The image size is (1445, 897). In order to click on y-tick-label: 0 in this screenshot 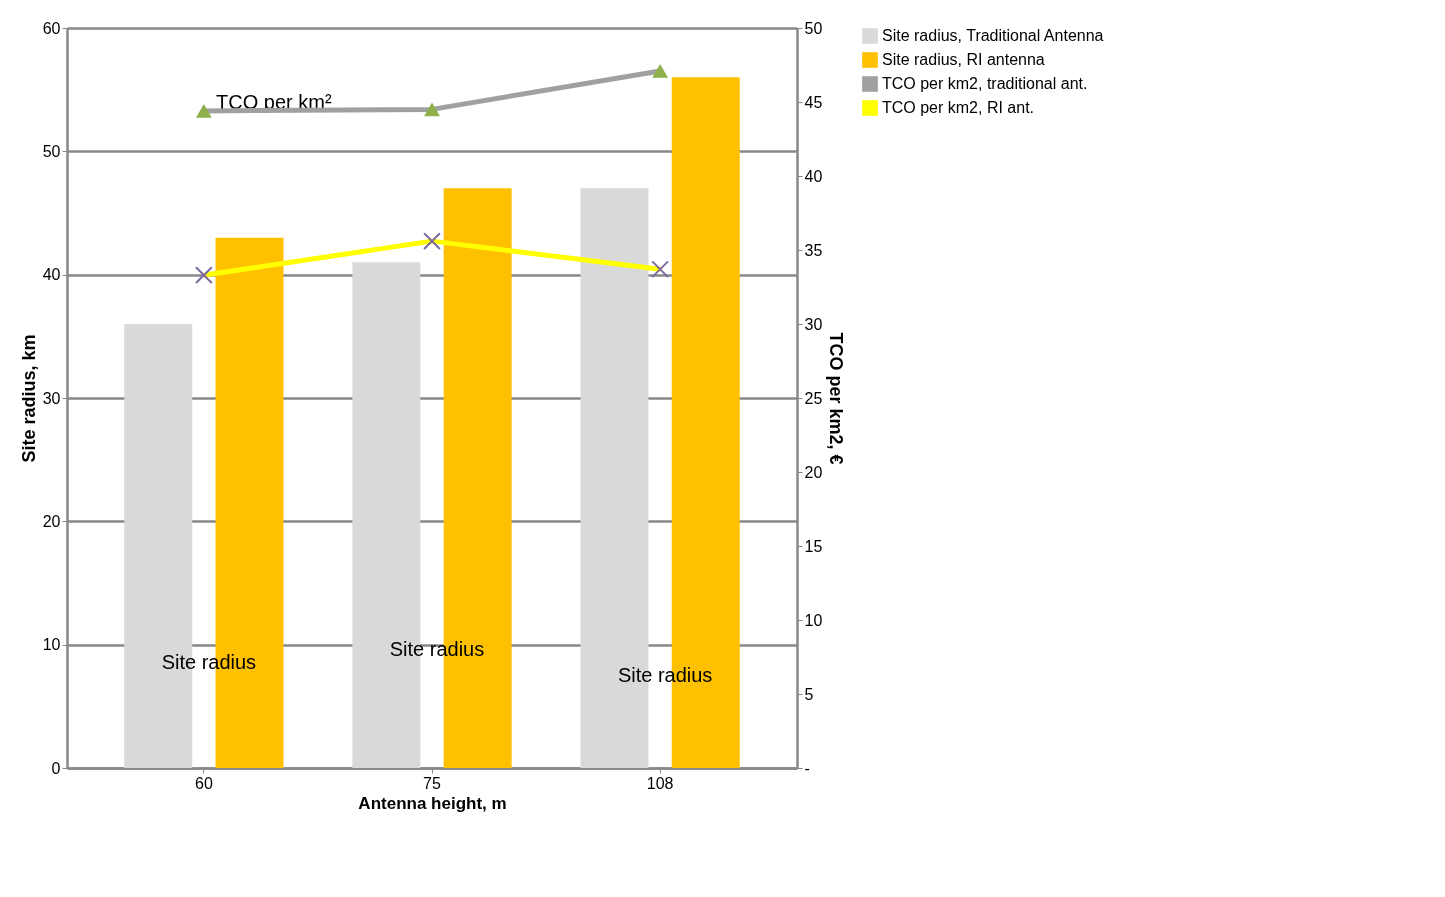, I will do `click(56, 768)`.